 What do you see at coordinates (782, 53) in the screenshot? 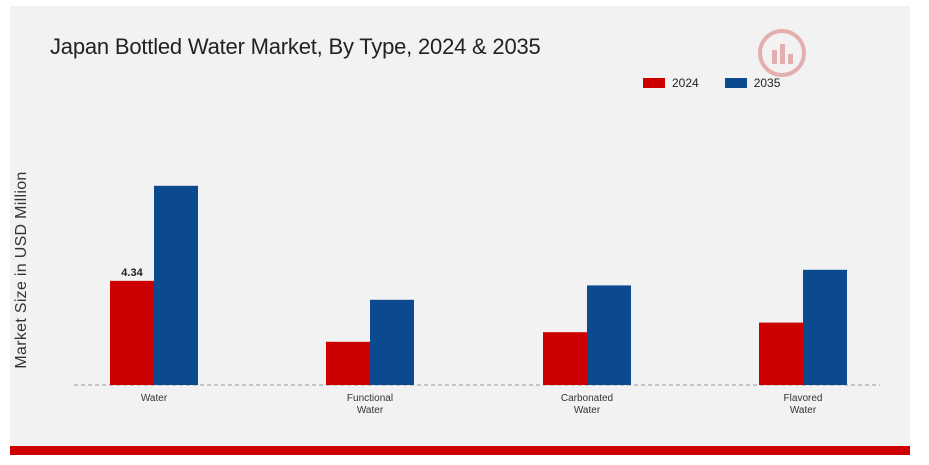
I see `chart-logo-icon` at bounding box center [782, 53].